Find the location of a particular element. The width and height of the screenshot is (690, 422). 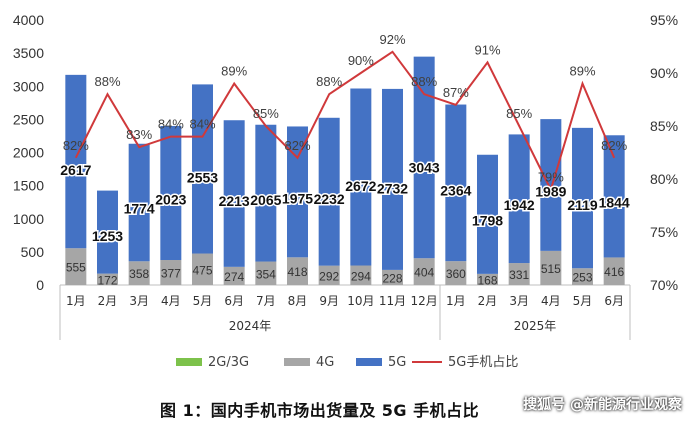

x-tick-label: 6月 is located at coordinates (234, 301).